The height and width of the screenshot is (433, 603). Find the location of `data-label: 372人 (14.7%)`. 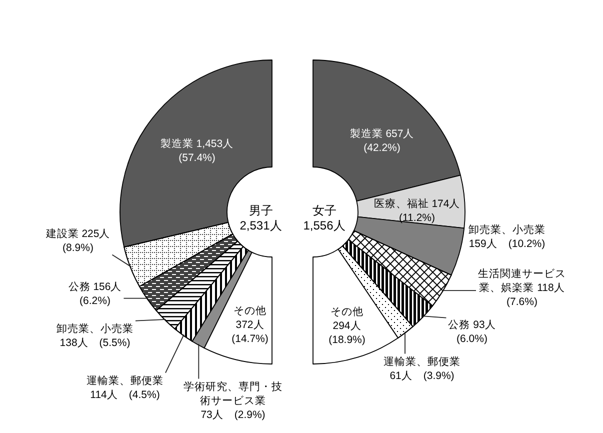

data-label: 372人 (14.7%) is located at coordinates (250, 331).